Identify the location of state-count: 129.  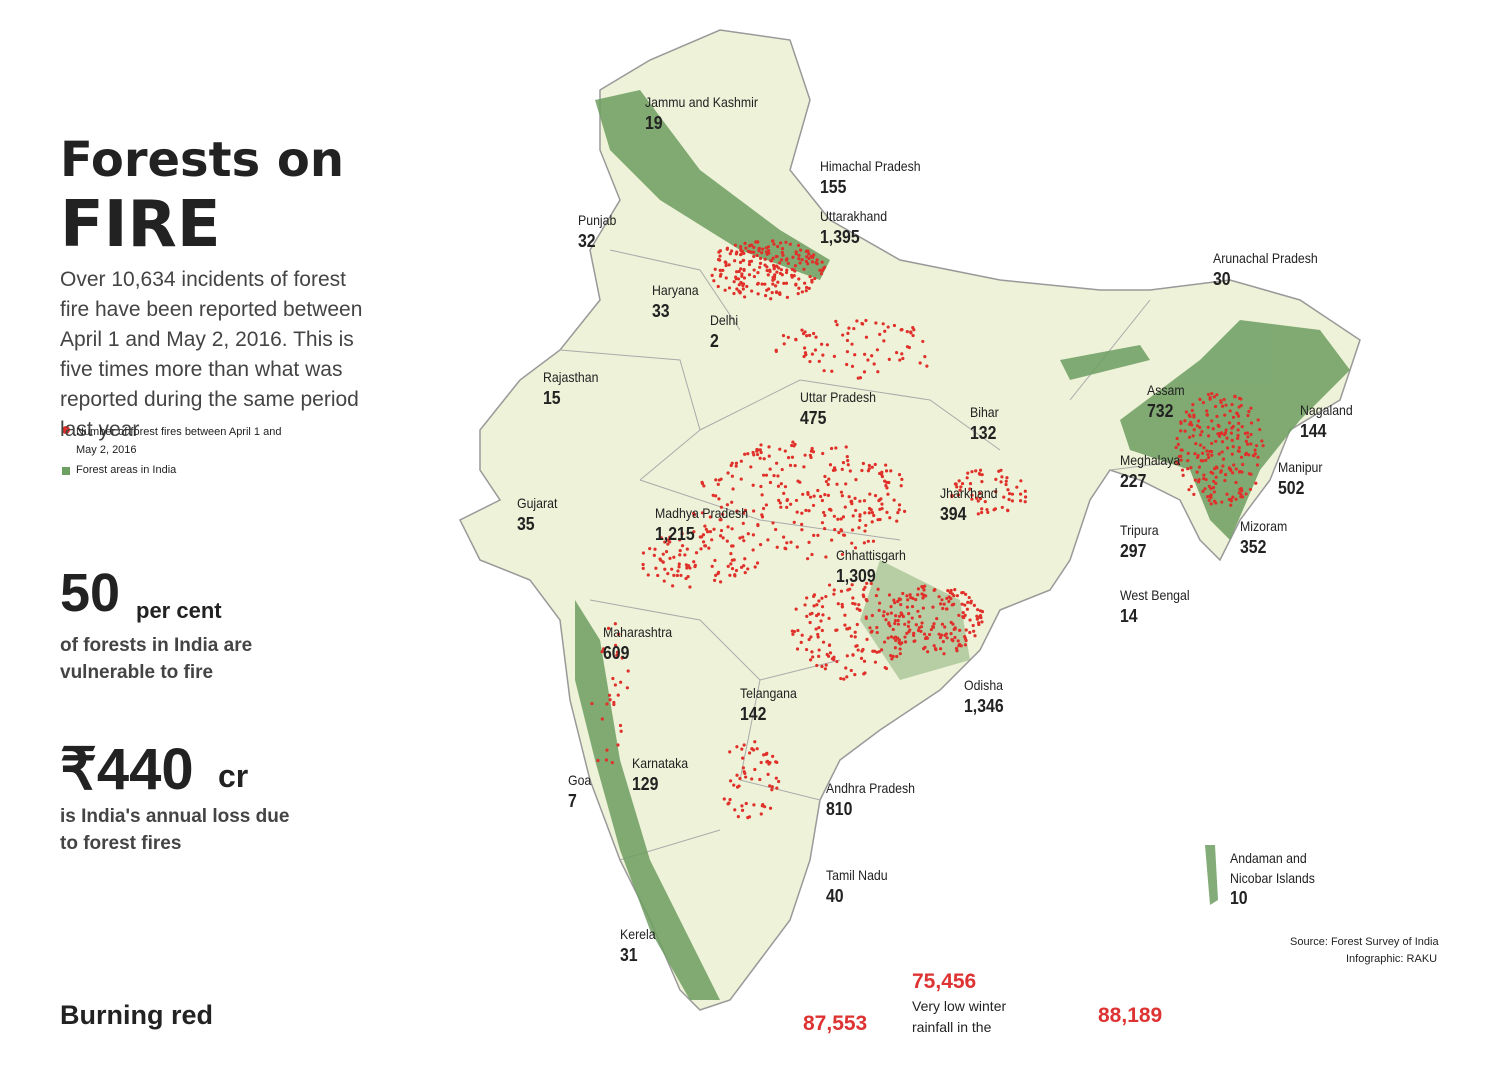
(645, 784).